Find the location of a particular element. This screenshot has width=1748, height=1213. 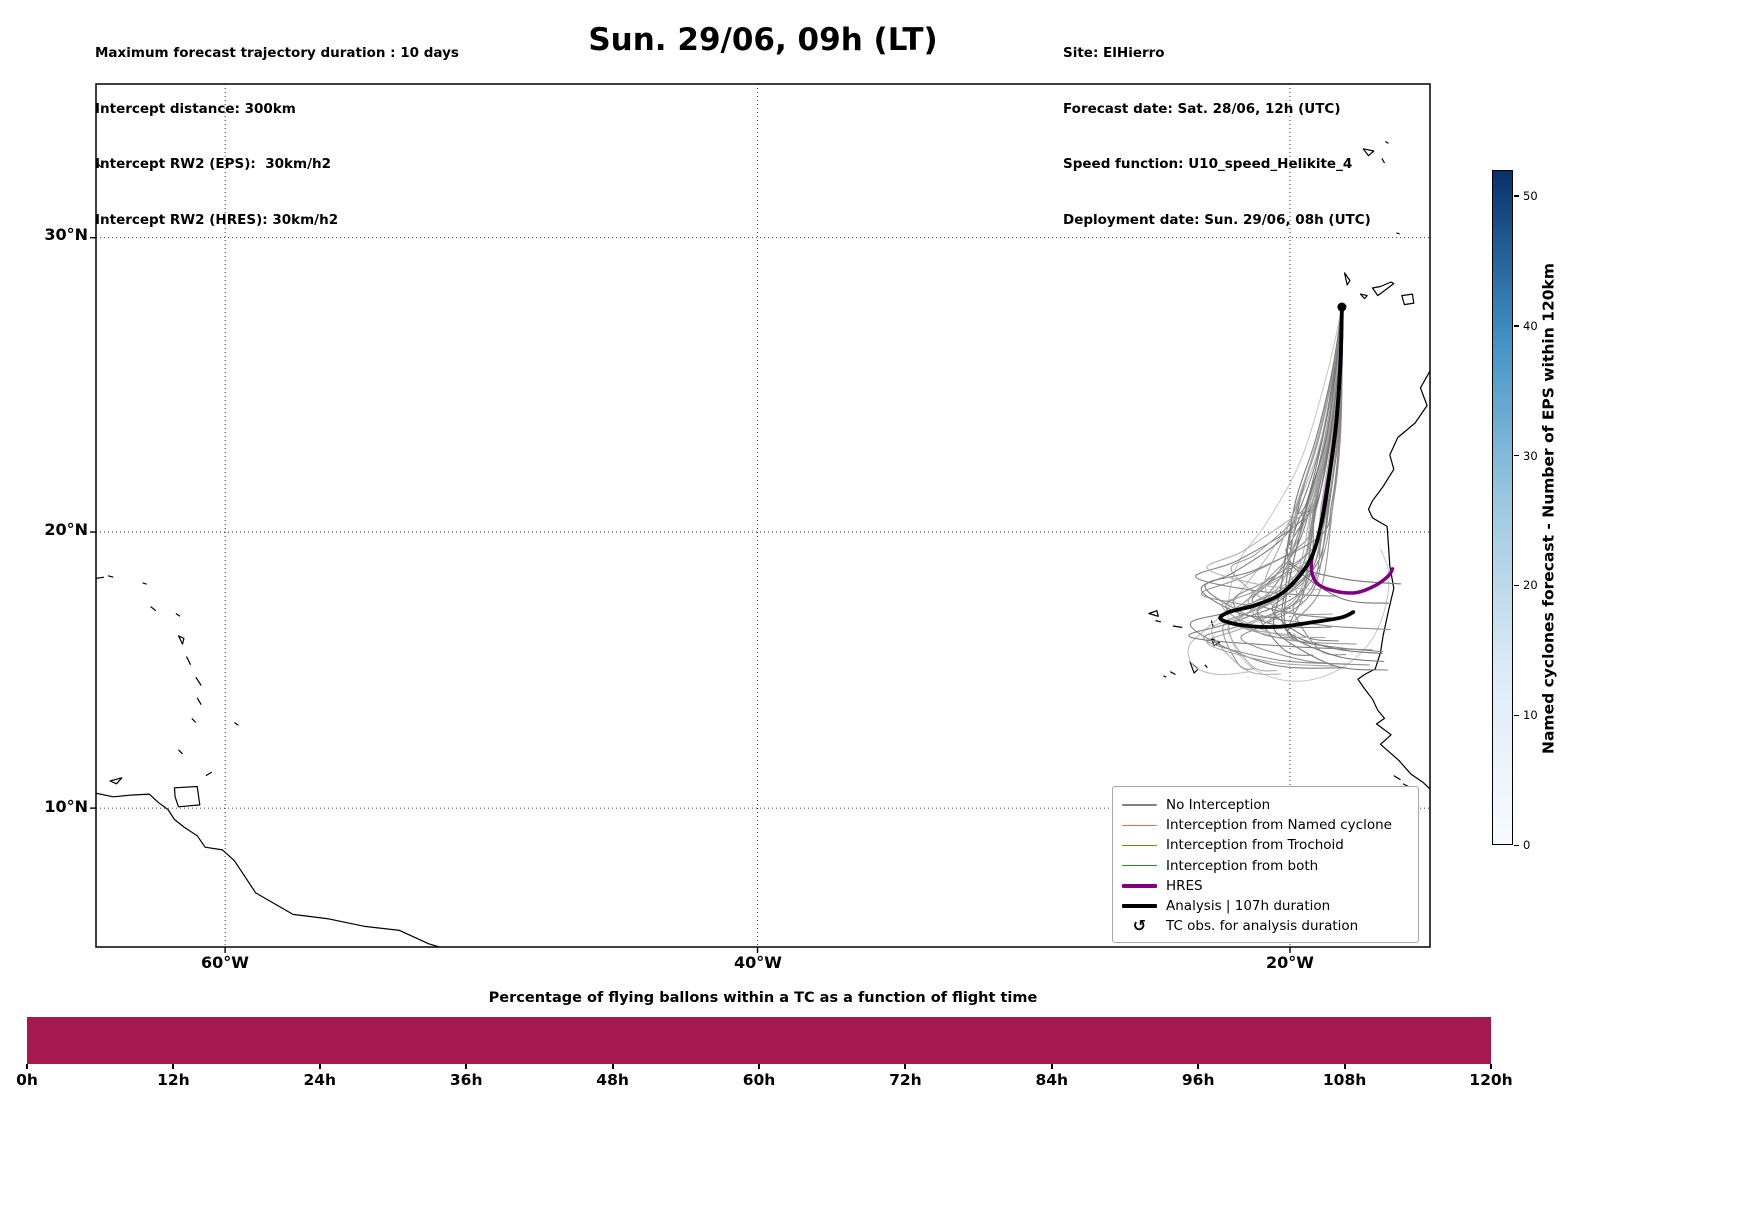

coastline-desertas is located at coordinates (1383, 161).